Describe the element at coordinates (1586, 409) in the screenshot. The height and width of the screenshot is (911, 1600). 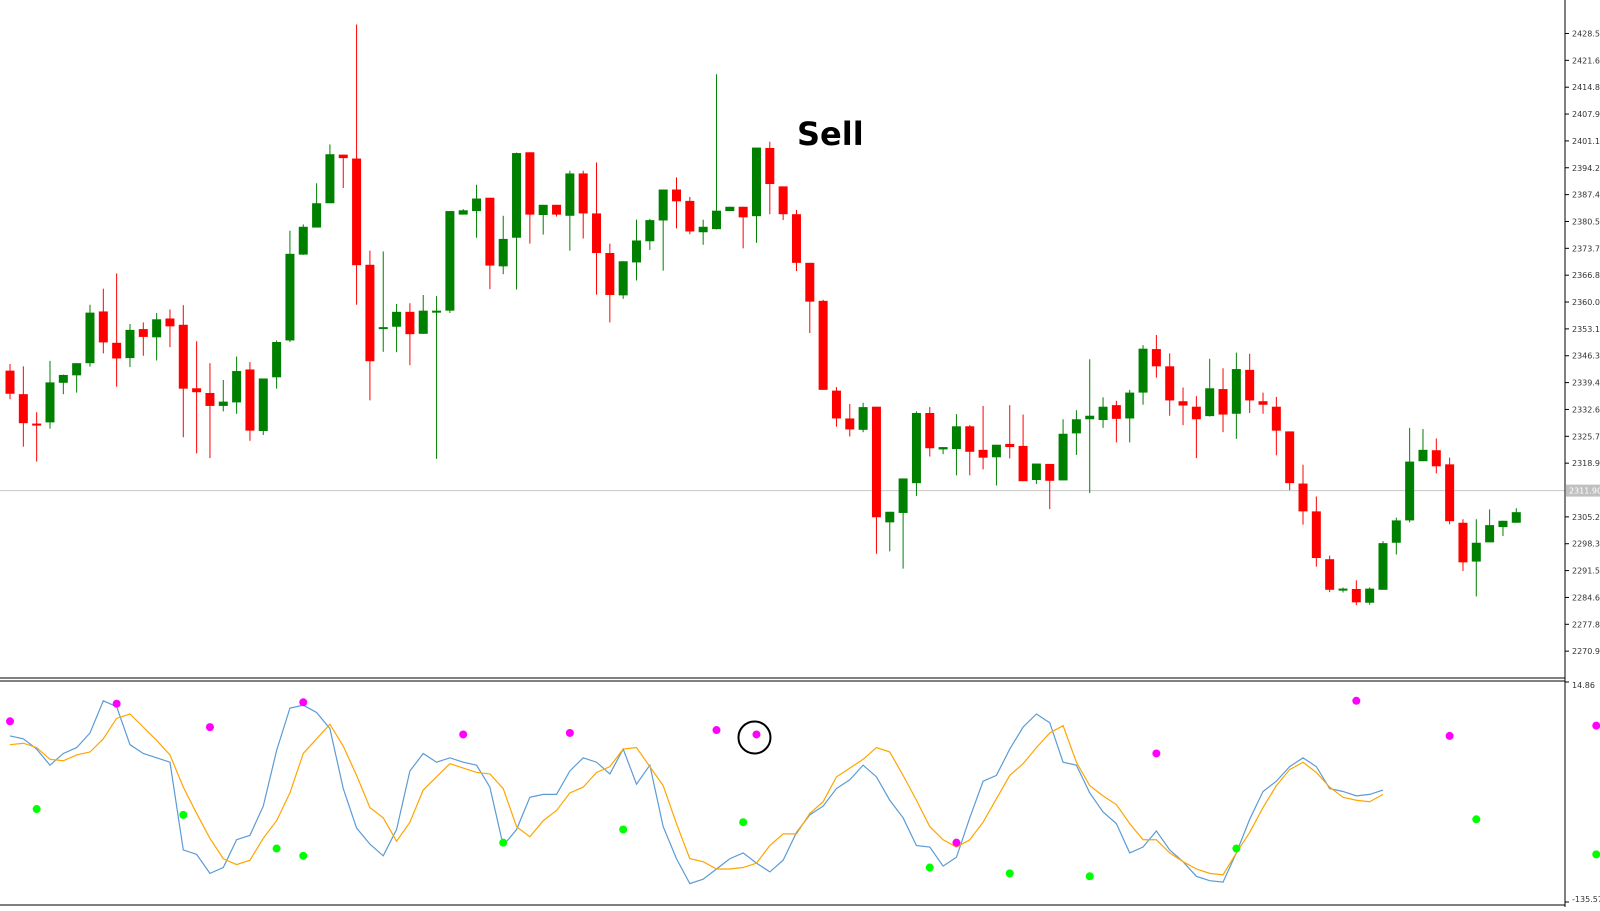
I see `price-tick-label: 2332.60` at that location.